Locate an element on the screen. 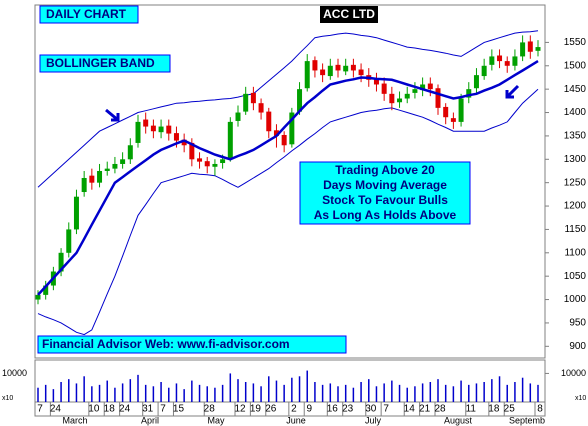  month-label: July is located at coordinates (373, 420).